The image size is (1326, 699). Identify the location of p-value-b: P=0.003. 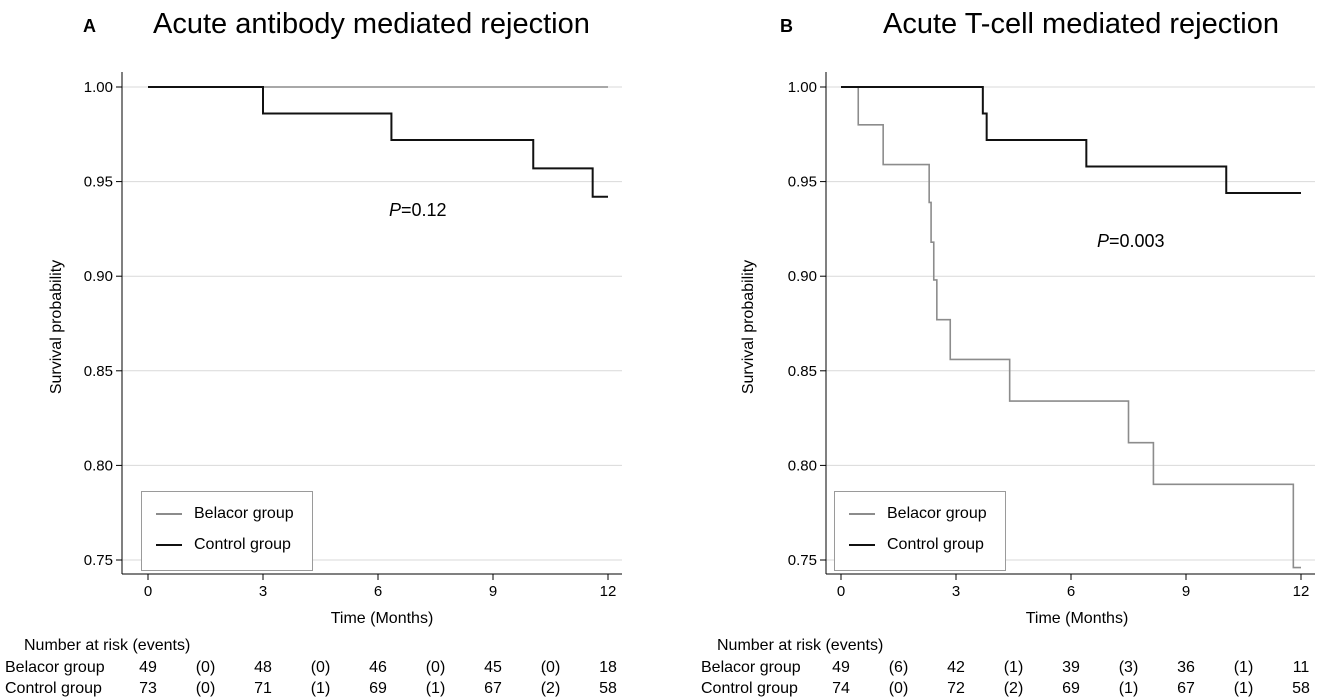
(1131, 241).